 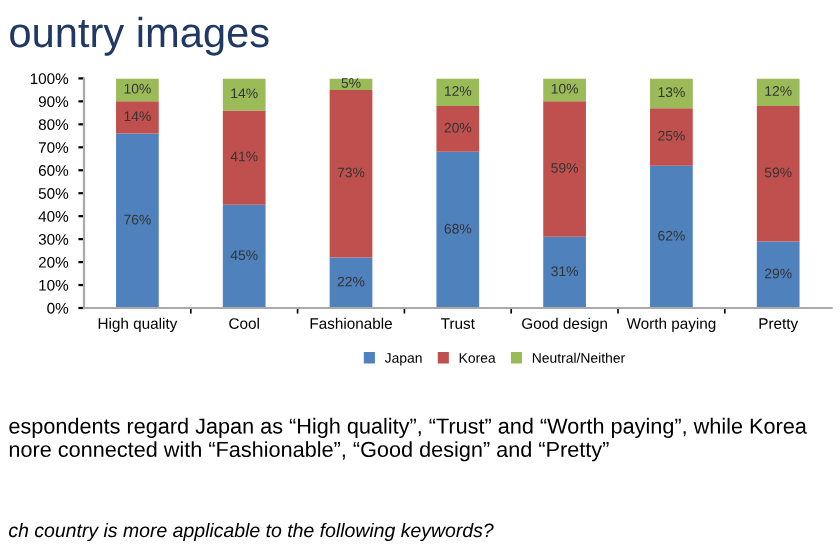 What do you see at coordinates (408, 439) in the screenshot?
I see `text: espondents regard Japan as “High quality”, “Trust” and “Worth paying”, while Korea nore connected with “Fashionable”, “Good design” and “Pretty”` at bounding box center [408, 439].